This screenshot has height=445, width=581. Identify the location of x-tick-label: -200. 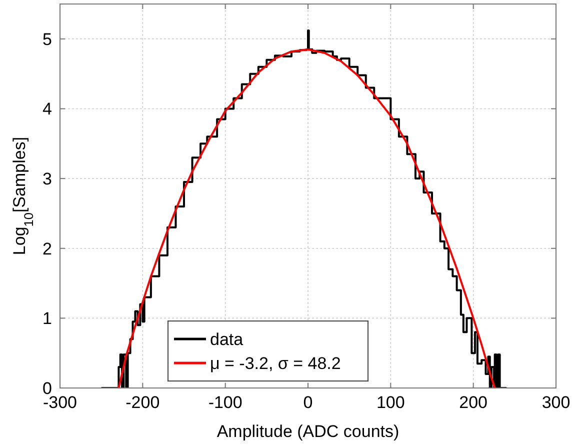
(143, 402).